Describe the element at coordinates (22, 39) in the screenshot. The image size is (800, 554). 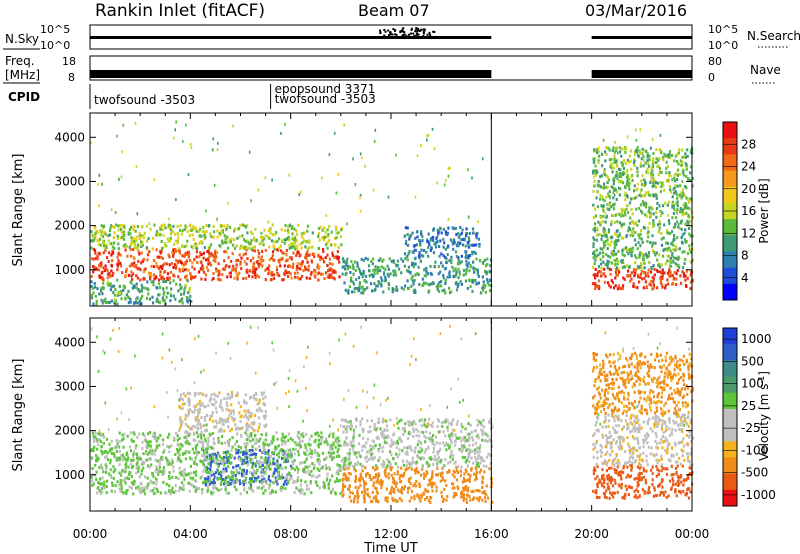
I see `nsky-label: N.Sky` at that location.